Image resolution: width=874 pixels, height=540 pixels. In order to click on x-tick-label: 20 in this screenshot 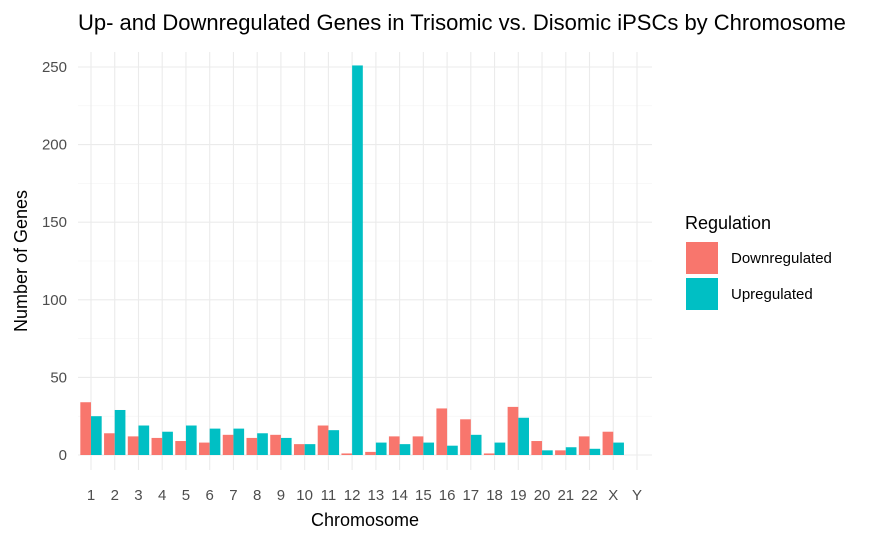, I will do `click(542, 495)`.